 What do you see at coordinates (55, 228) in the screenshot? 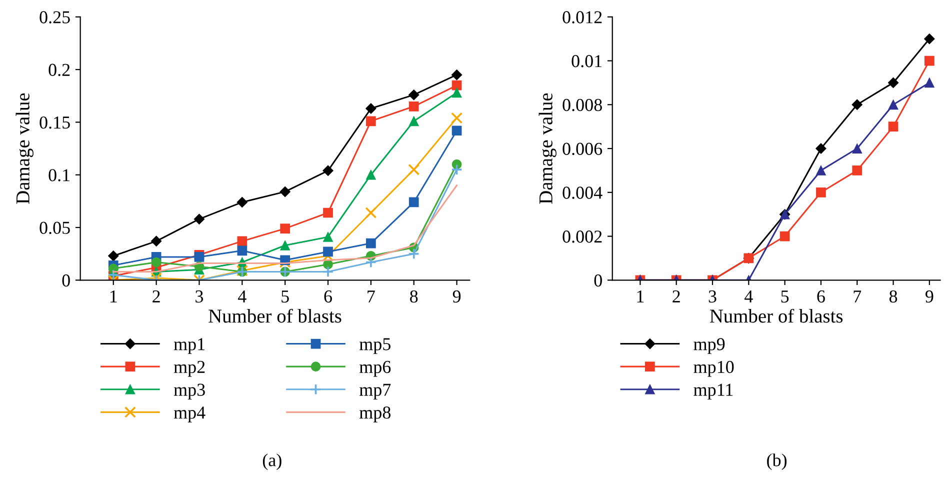
I see `y-tick-label: 0.05` at bounding box center [55, 228].